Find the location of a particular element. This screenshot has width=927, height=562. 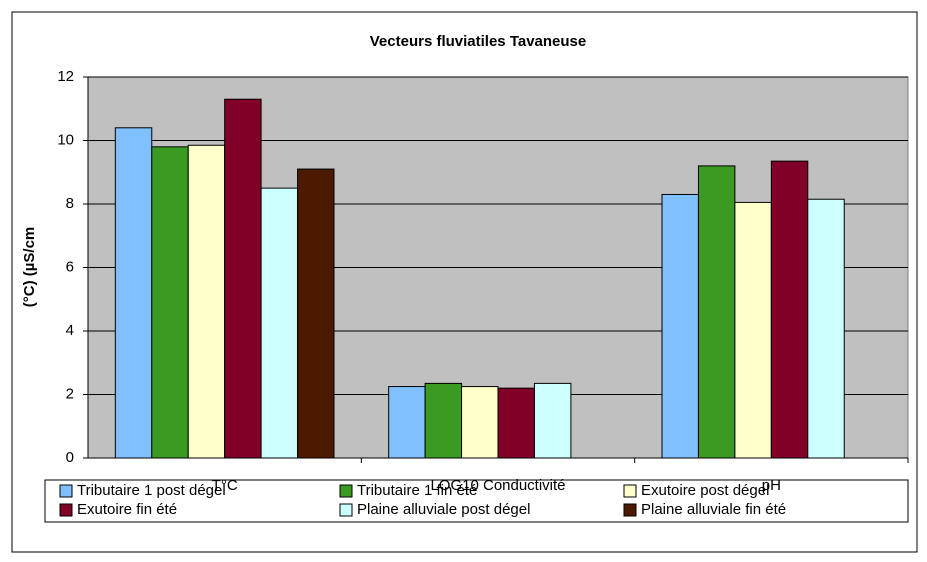

legend-label: Plaine alluviale fin été is located at coordinates (713, 509).